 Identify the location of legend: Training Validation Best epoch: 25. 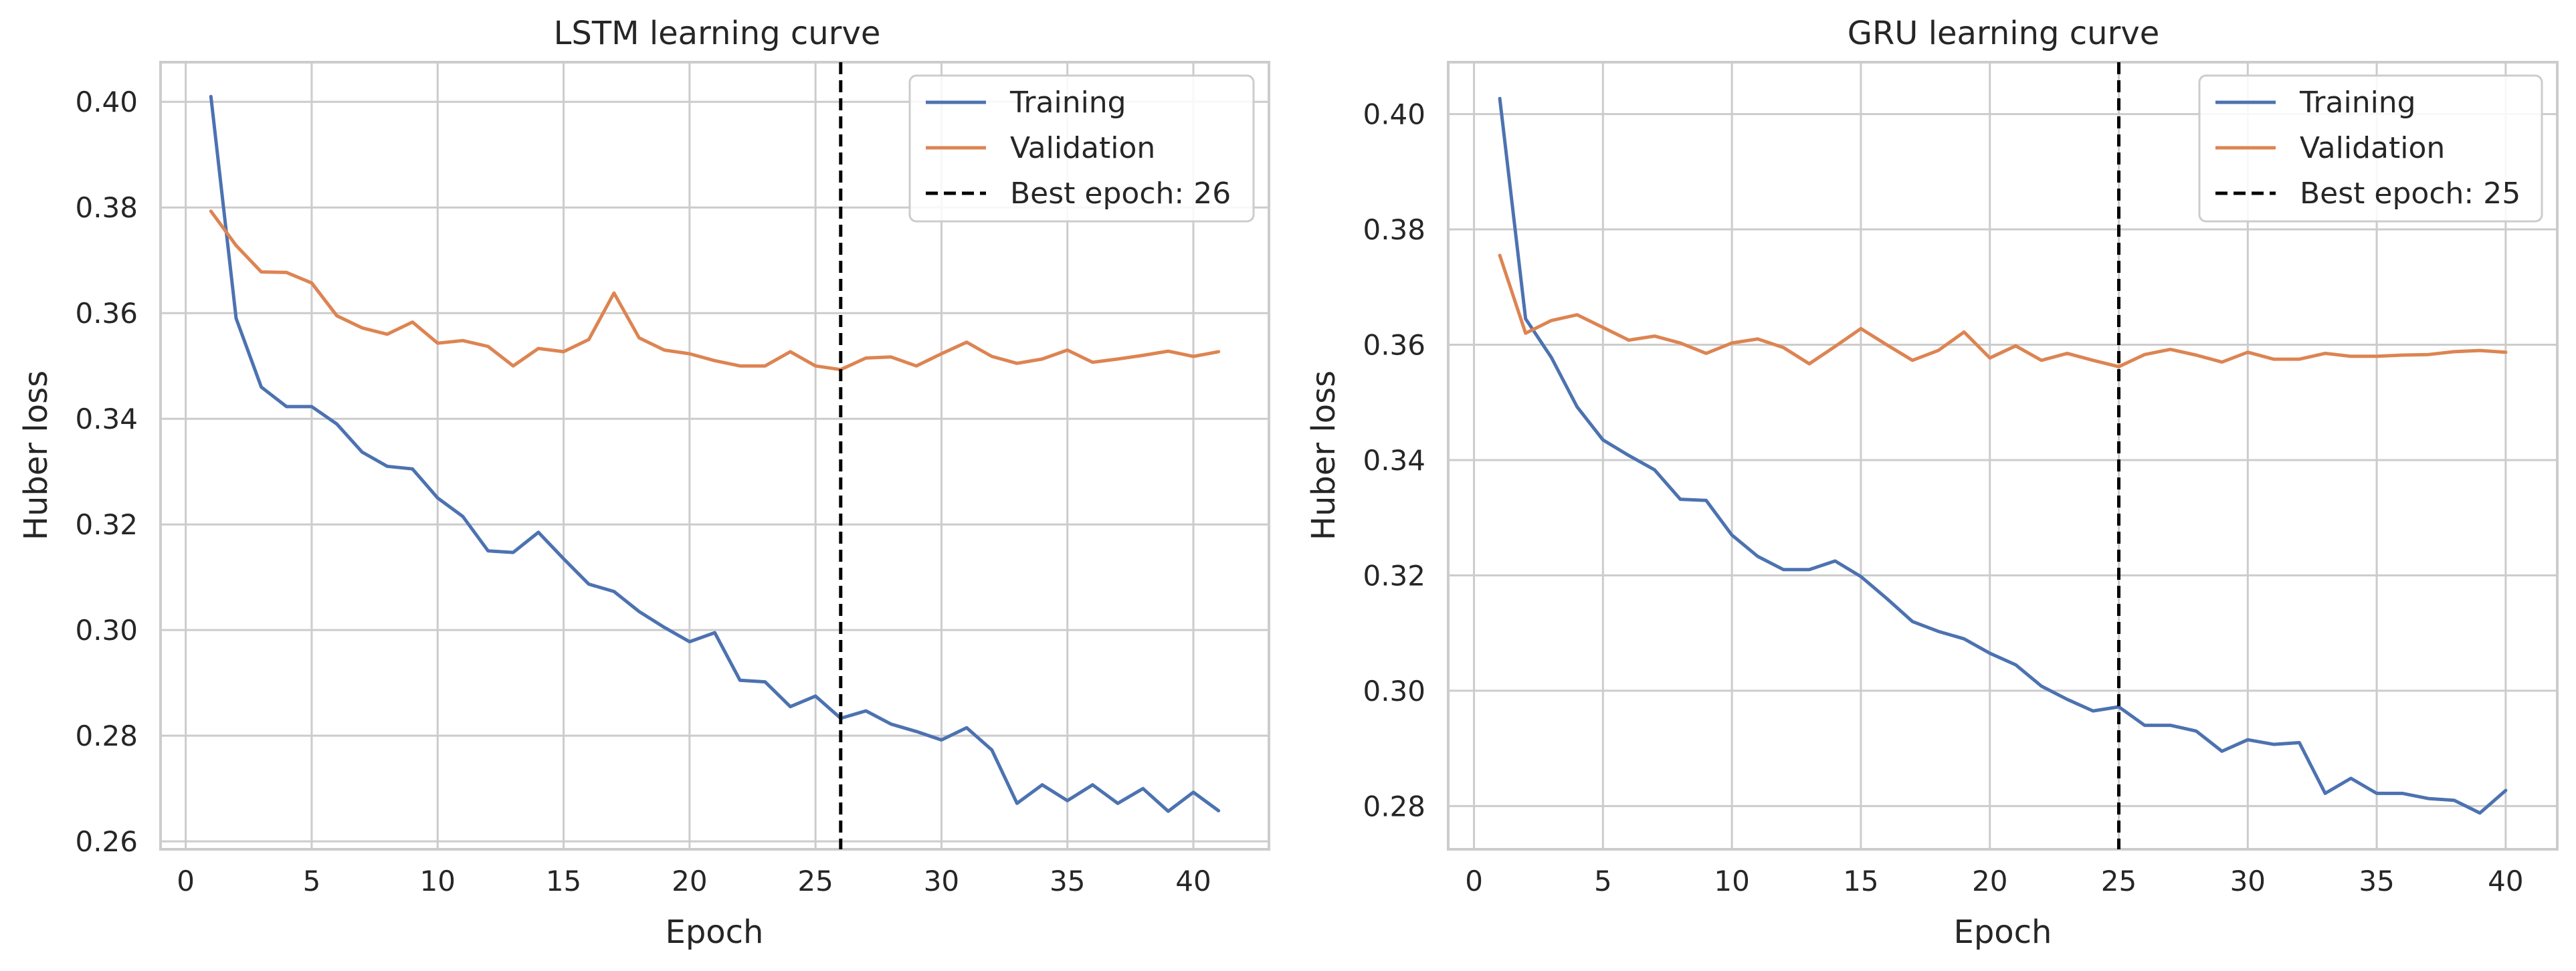
(2370, 148).